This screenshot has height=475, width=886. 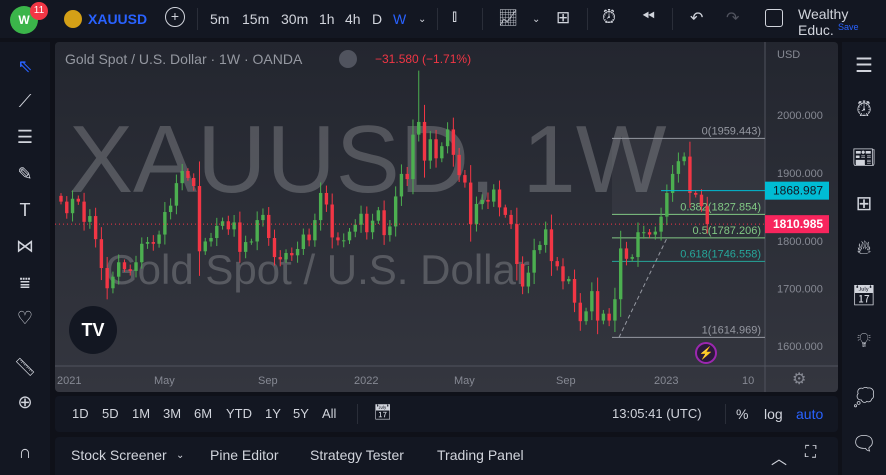 I want to click on log-toggle: log, so click(x=773, y=414).